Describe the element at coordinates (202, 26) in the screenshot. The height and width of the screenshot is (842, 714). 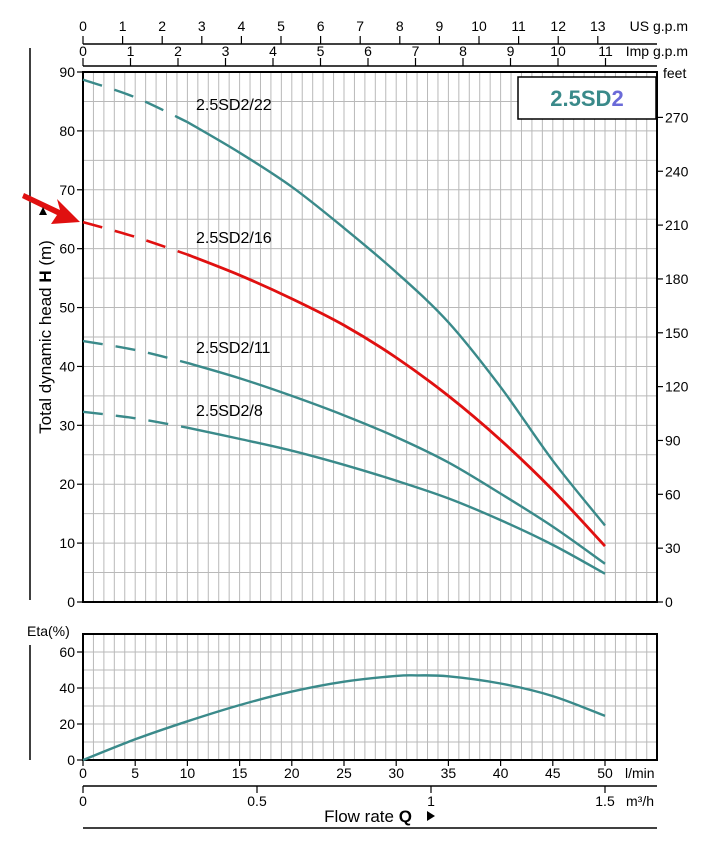
I see `us-gpm-tick-label: 3` at that location.